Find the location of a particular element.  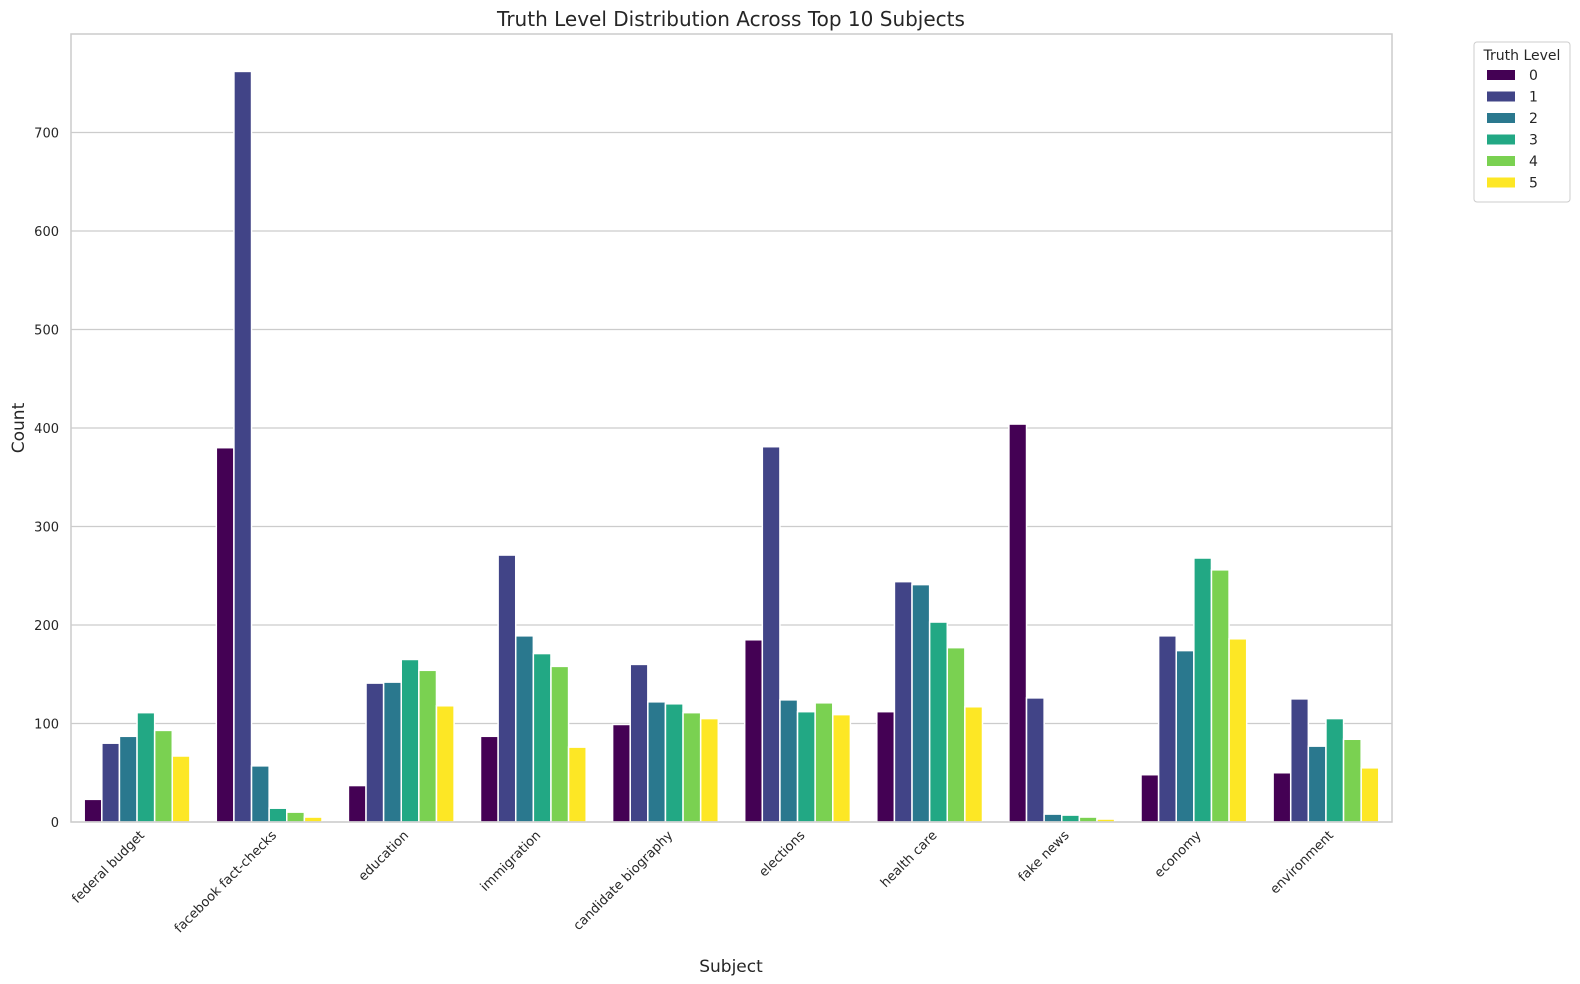

legend-label: 2 is located at coordinates (1533, 119).